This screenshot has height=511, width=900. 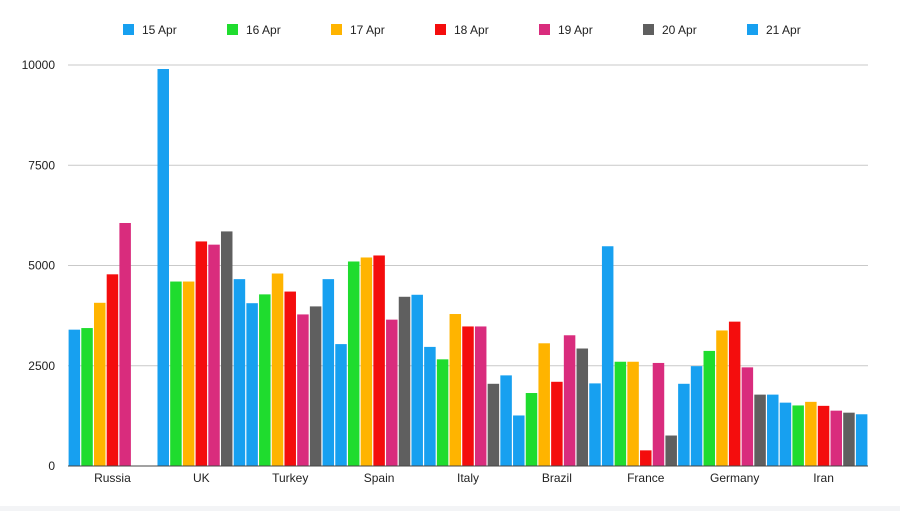 What do you see at coordinates (159, 30) in the screenshot?
I see `legend-label: 15 Apr` at bounding box center [159, 30].